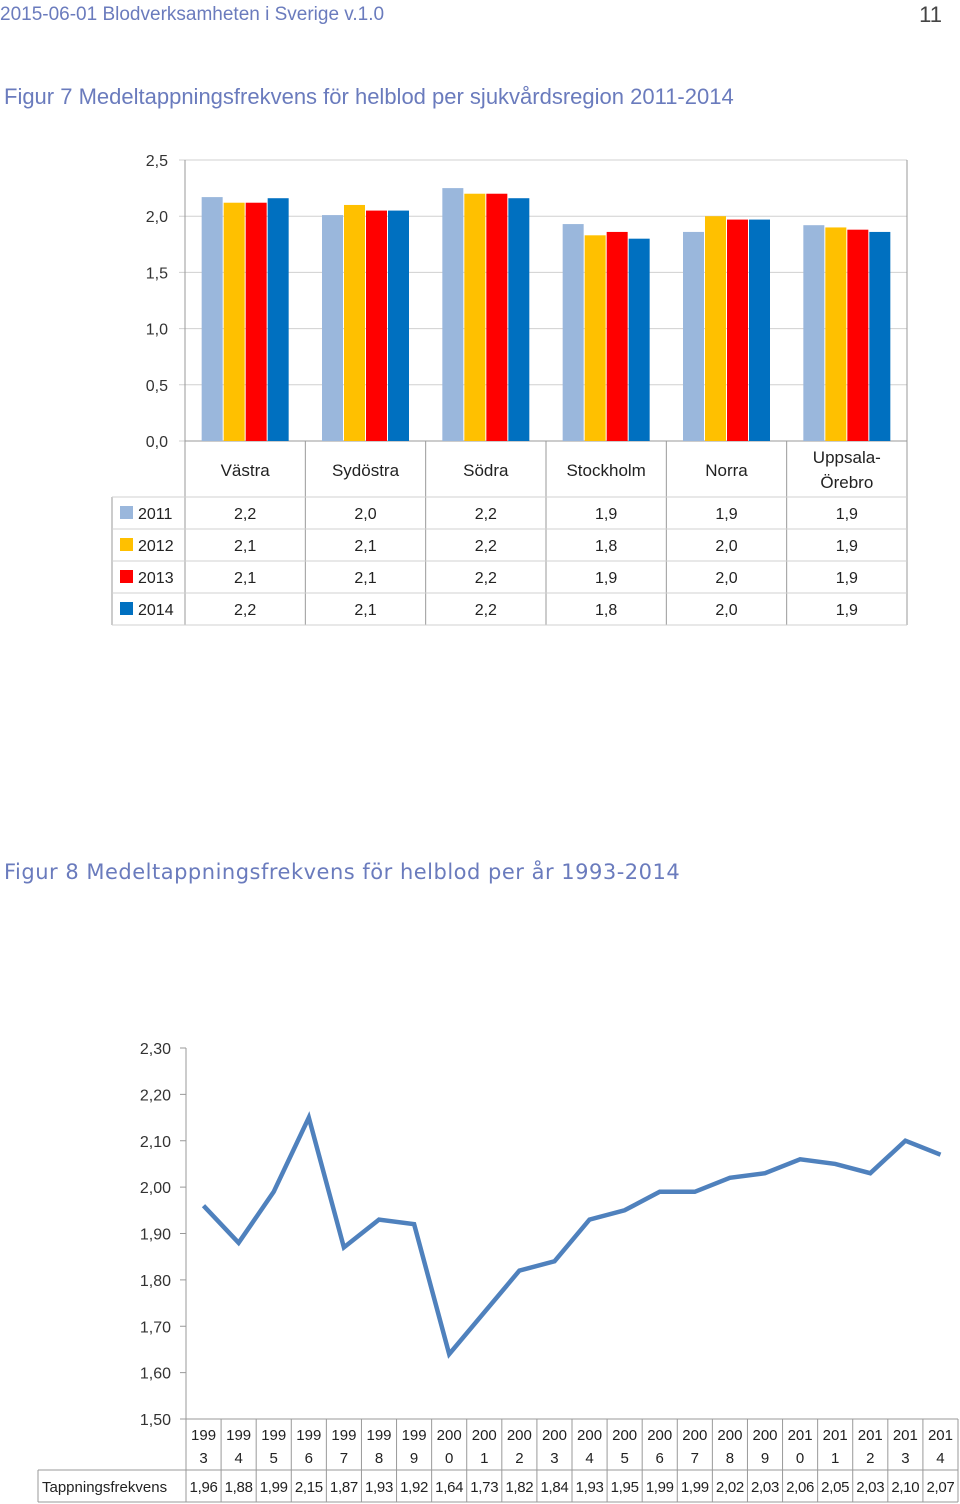 Image resolution: width=960 pixels, height=1504 pixels. I want to click on y-tick-label: 1,60, so click(155, 1374).